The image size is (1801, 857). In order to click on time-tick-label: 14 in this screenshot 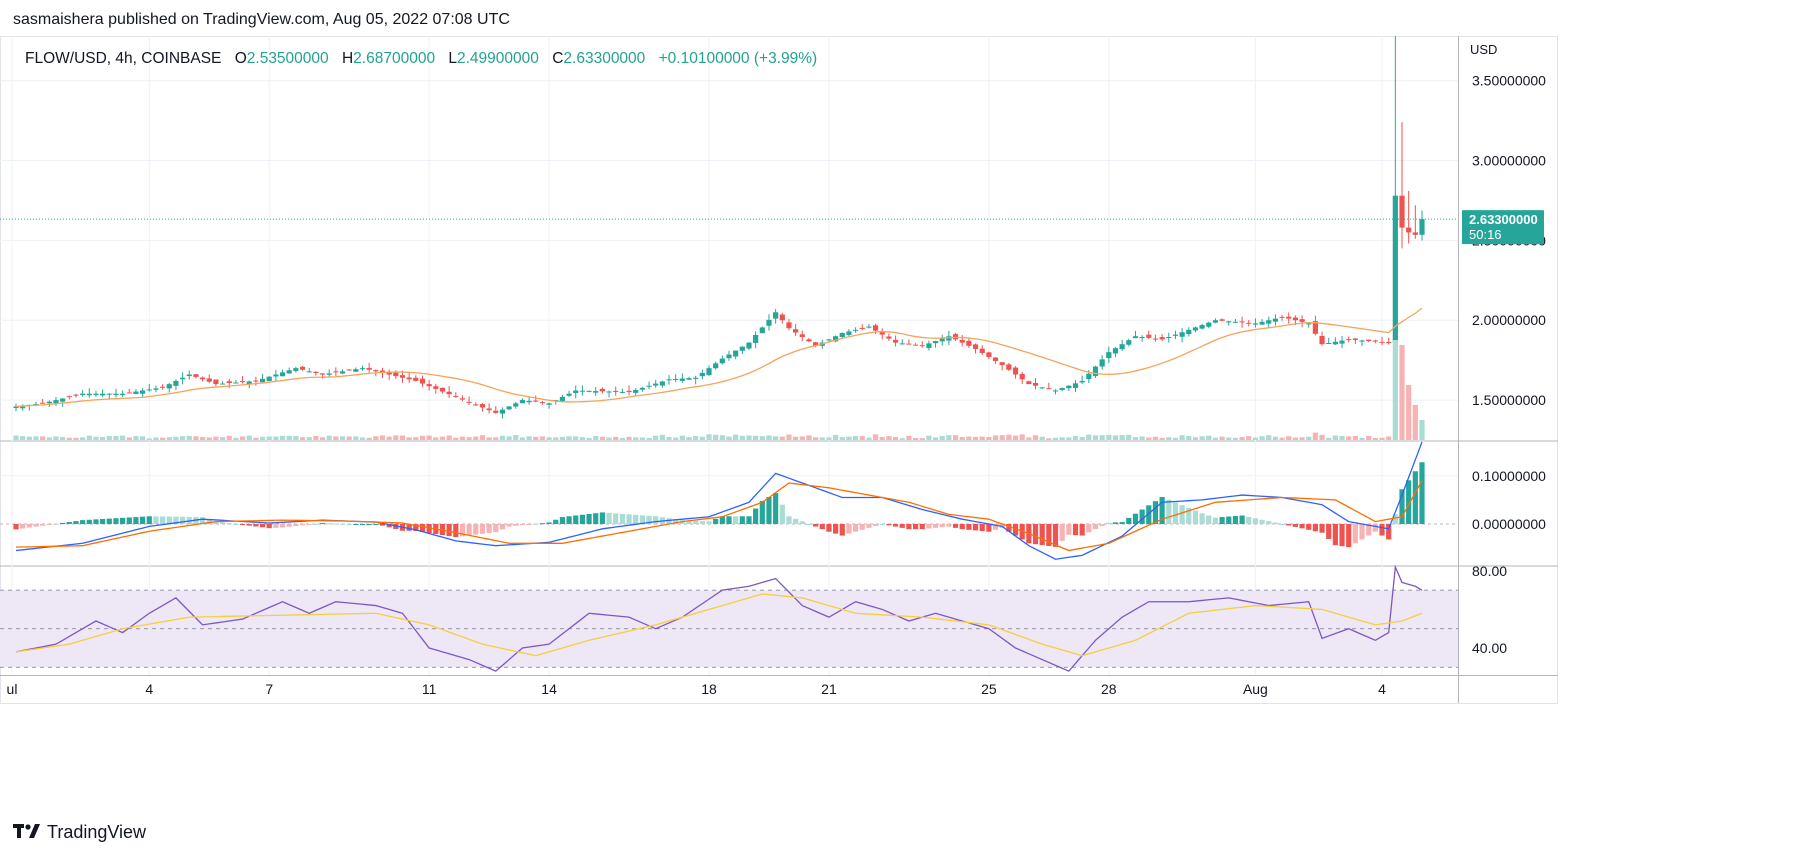, I will do `click(549, 689)`.